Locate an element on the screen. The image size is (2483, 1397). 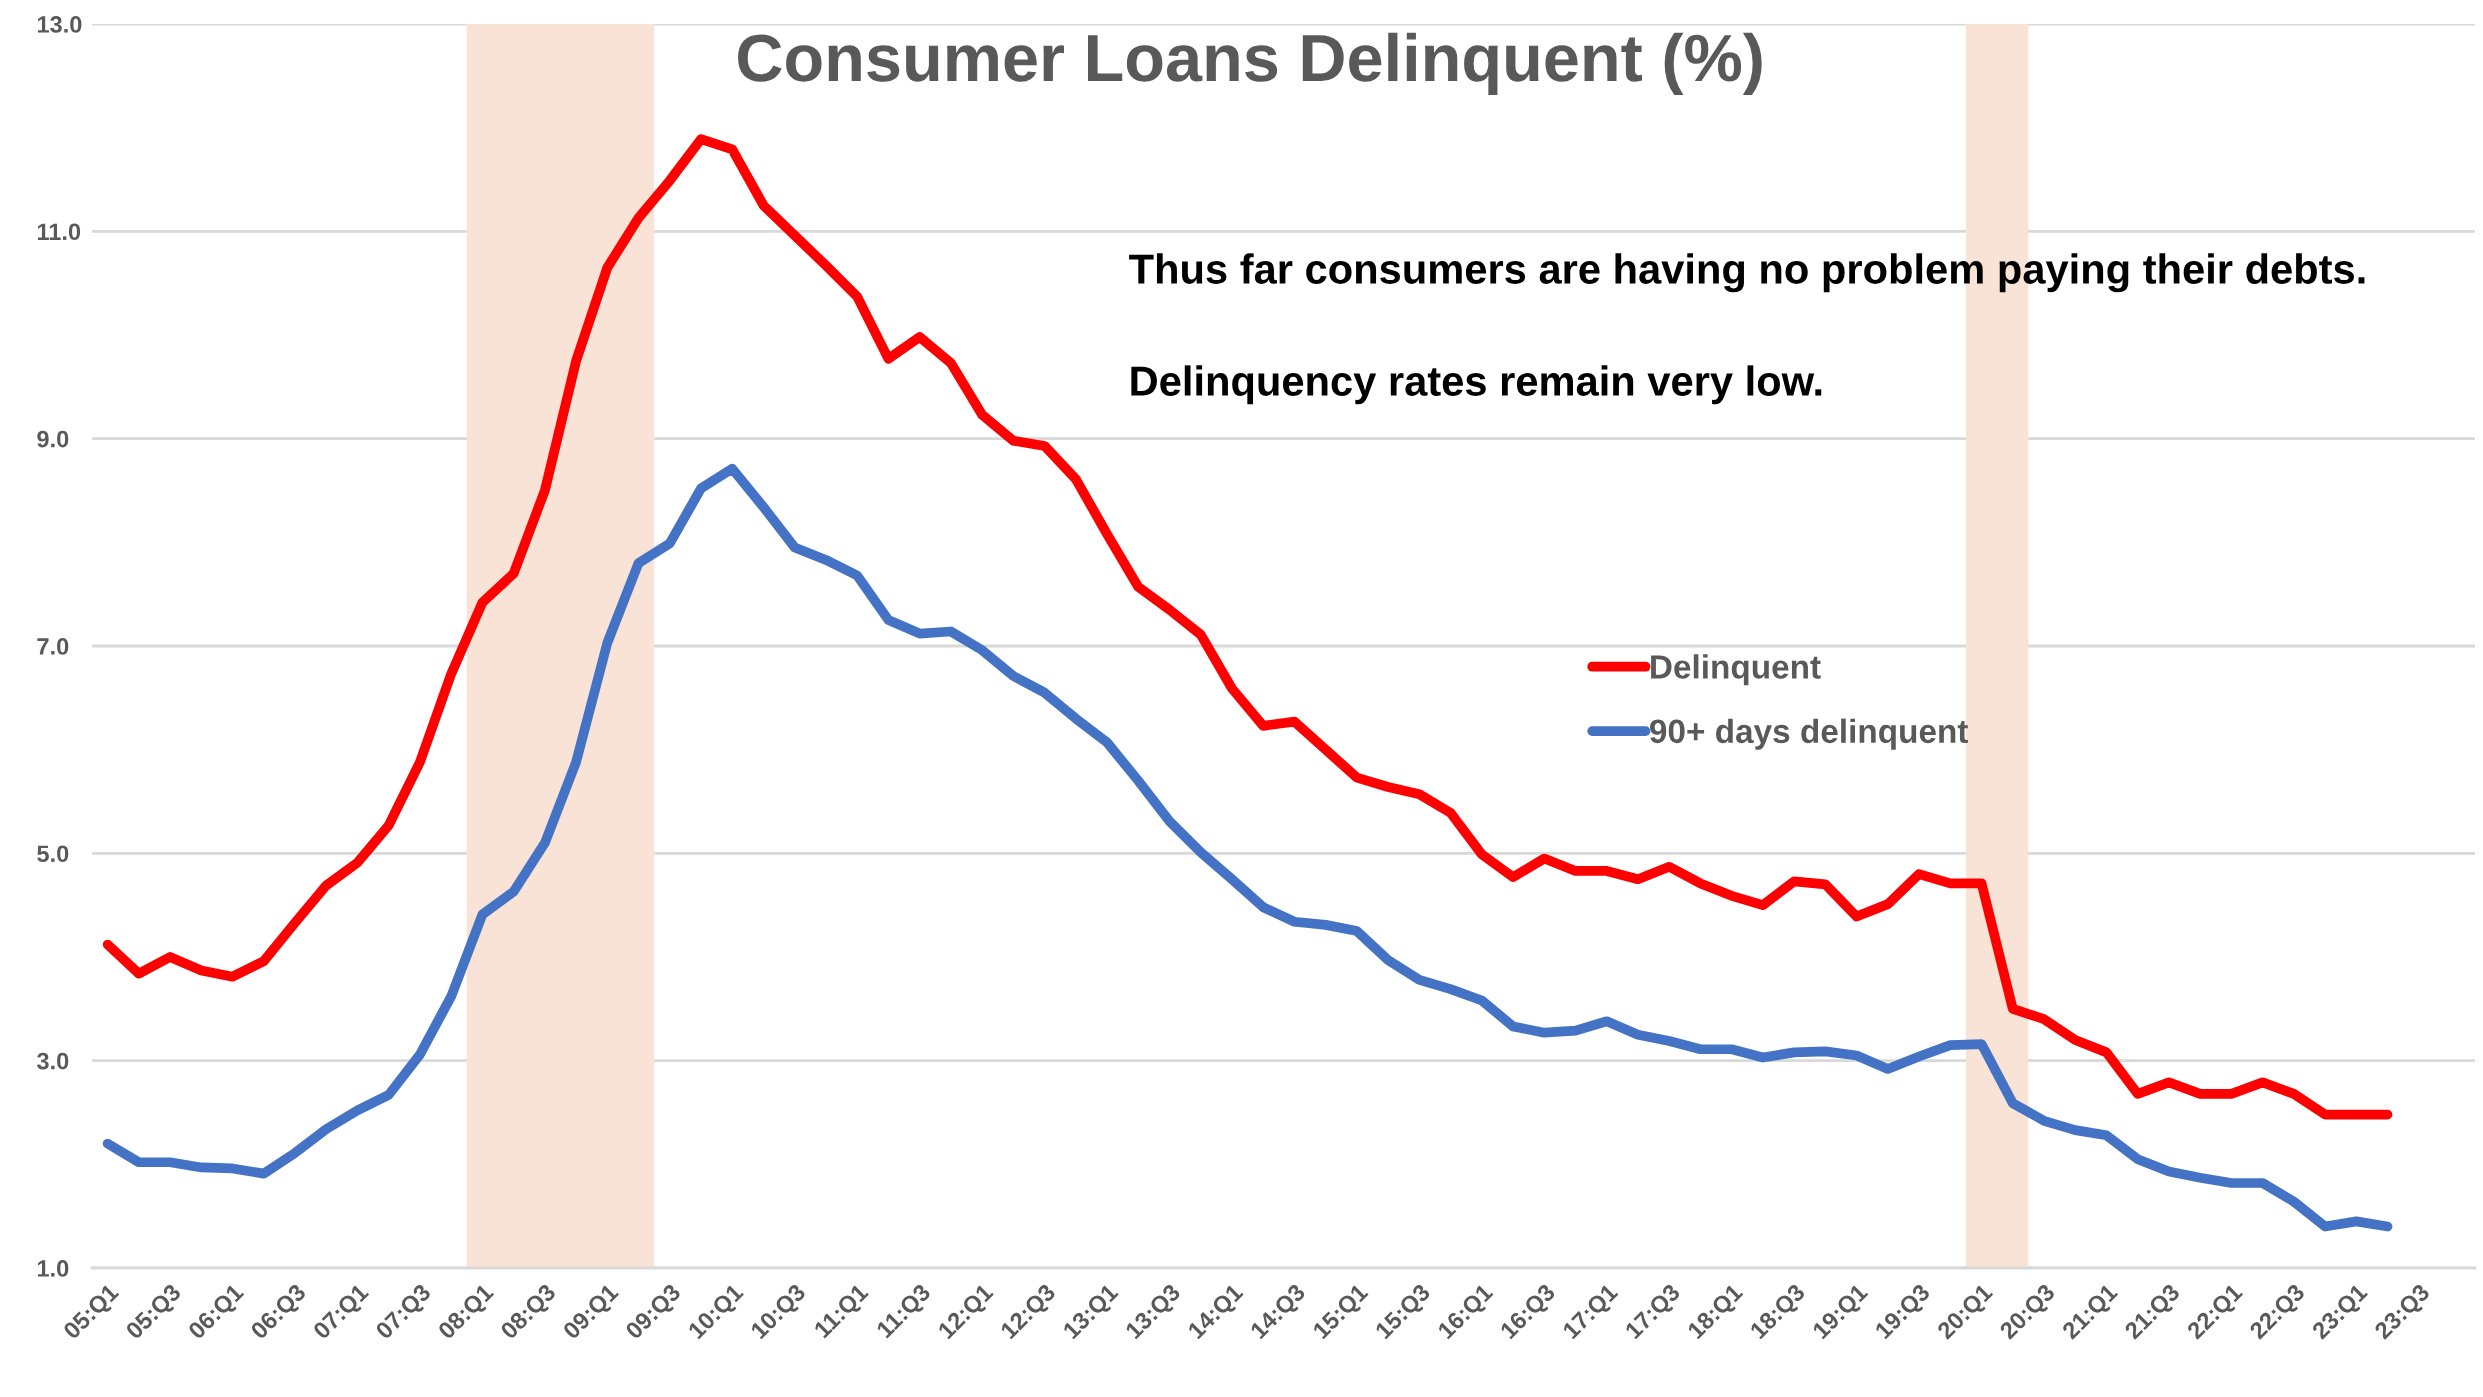
annotation: Delinquency rates remain very low. is located at coordinates (1476, 385).